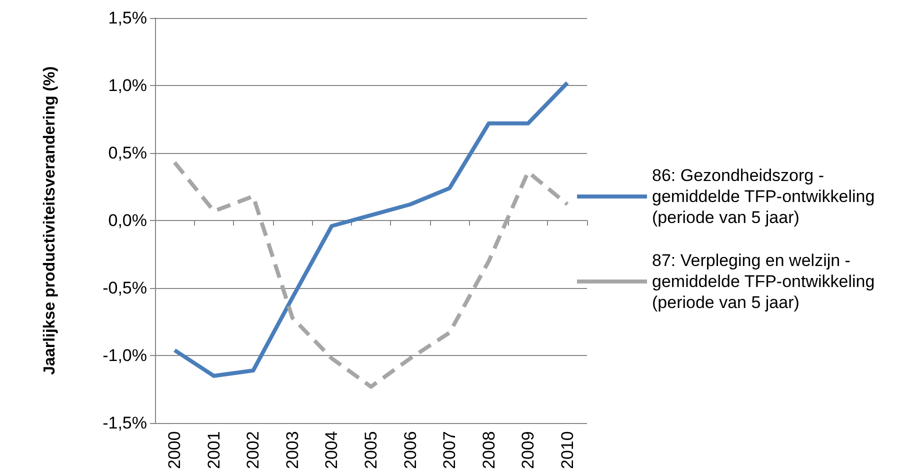 The image size is (897, 472). Describe the element at coordinates (124, 356) in the screenshot. I see `y-tick-label: -1,0%` at that location.